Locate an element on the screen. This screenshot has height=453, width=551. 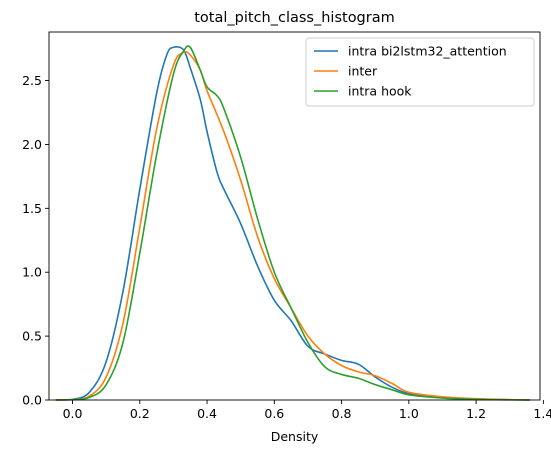
y-axis-ticks: 0.0 0.5 1.0 1.5 2.0 2.5 is located at coordinates (35, 240).